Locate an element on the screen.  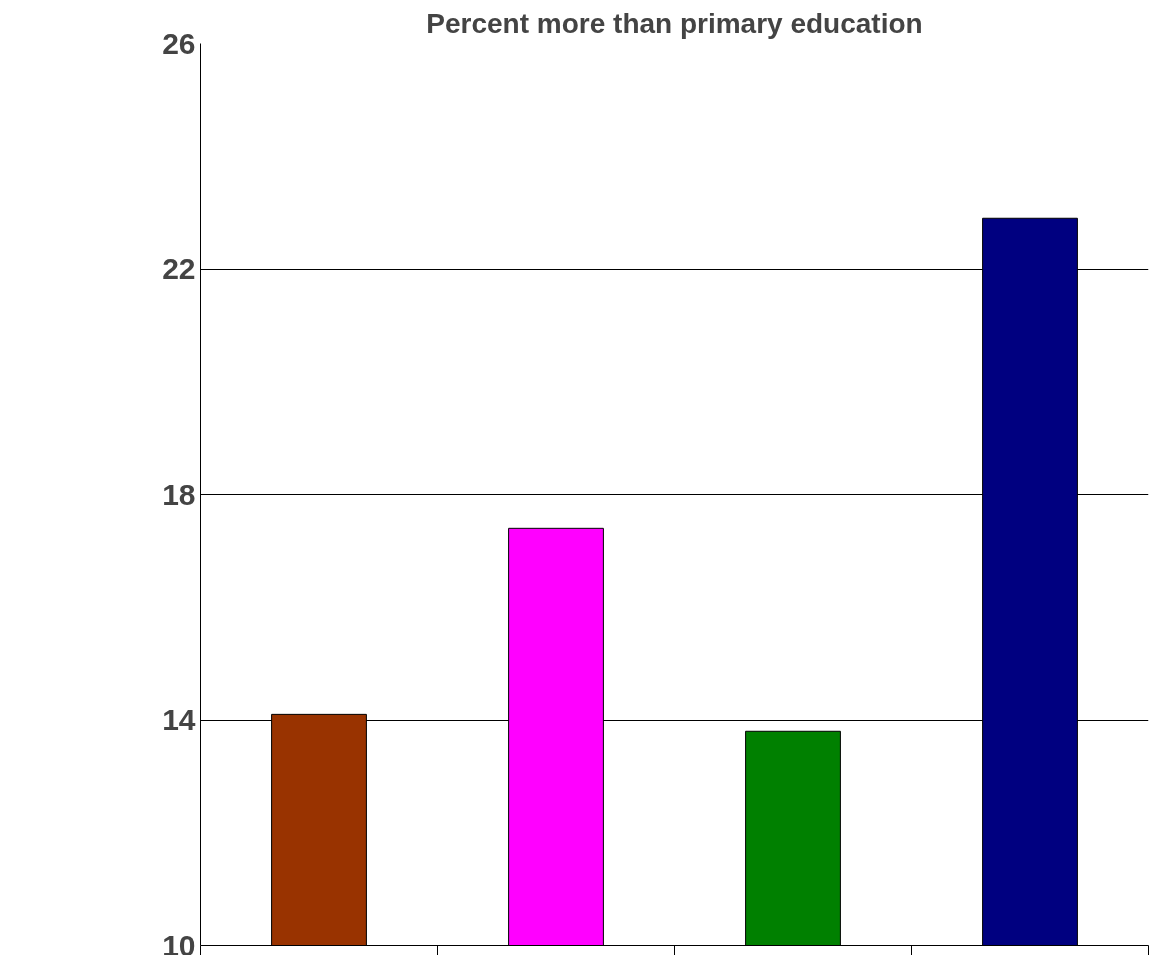
y-tick-label: 26 is located at coordinates (179, 43).